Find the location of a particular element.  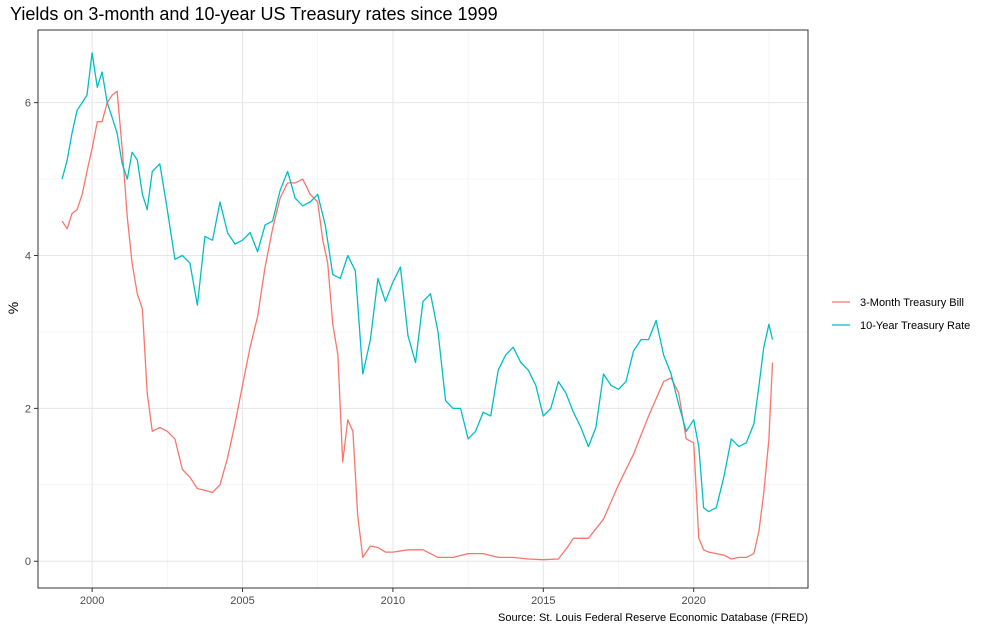

y-axis-title: % is located at coordinates (13, 308).